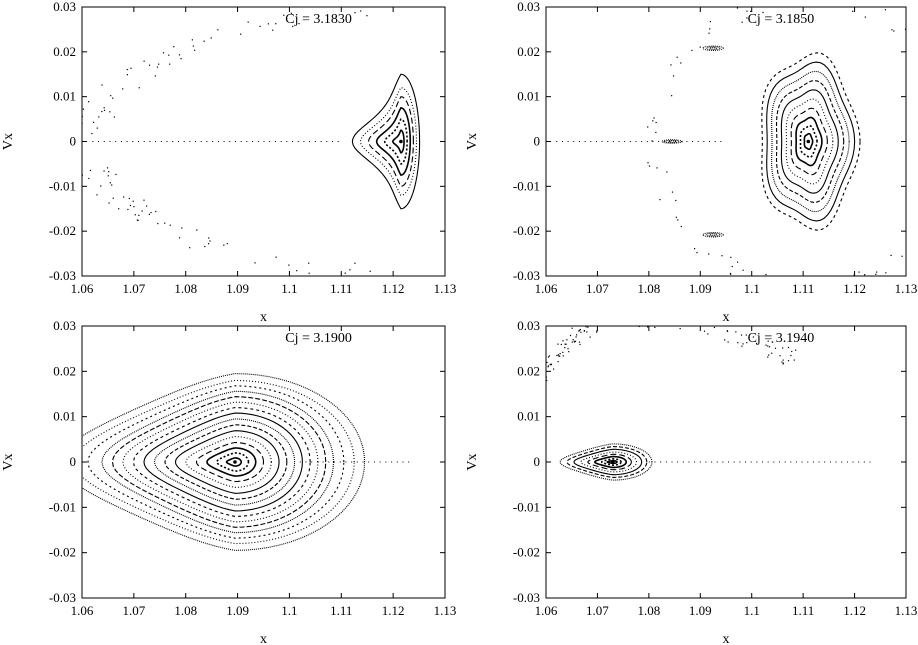 This screenshot has width=918, height=645. What do you see at coordinates (906, 610) in the screenshot?
I see `x-tick-label: 1.13` at bounding box center [906, 610].